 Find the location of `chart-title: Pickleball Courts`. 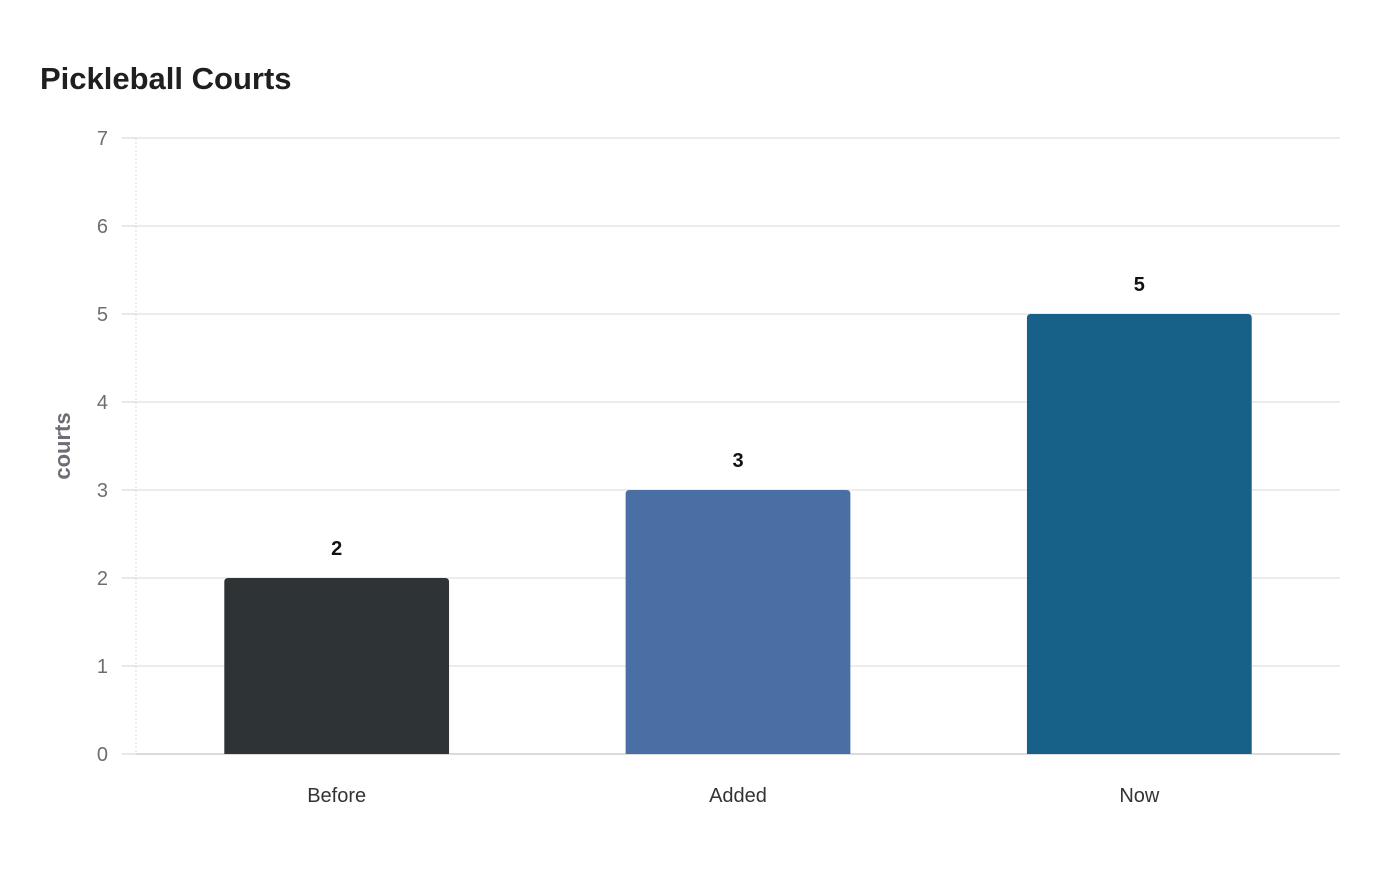

chart-title: Pickleball Courts is located at coordinates (166, 78).